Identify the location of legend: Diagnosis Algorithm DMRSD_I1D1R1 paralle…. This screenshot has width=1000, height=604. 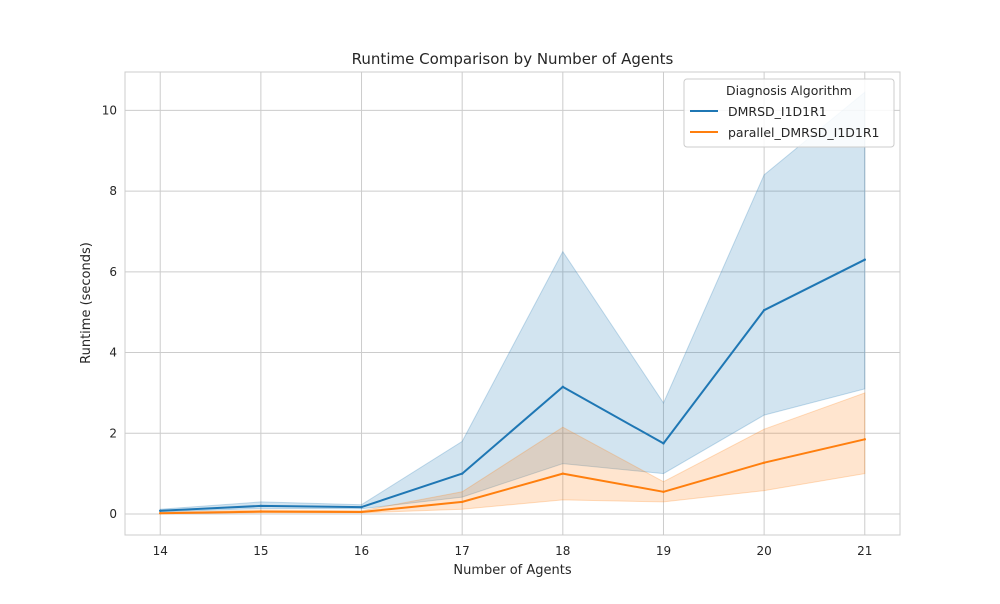
(789, 113).